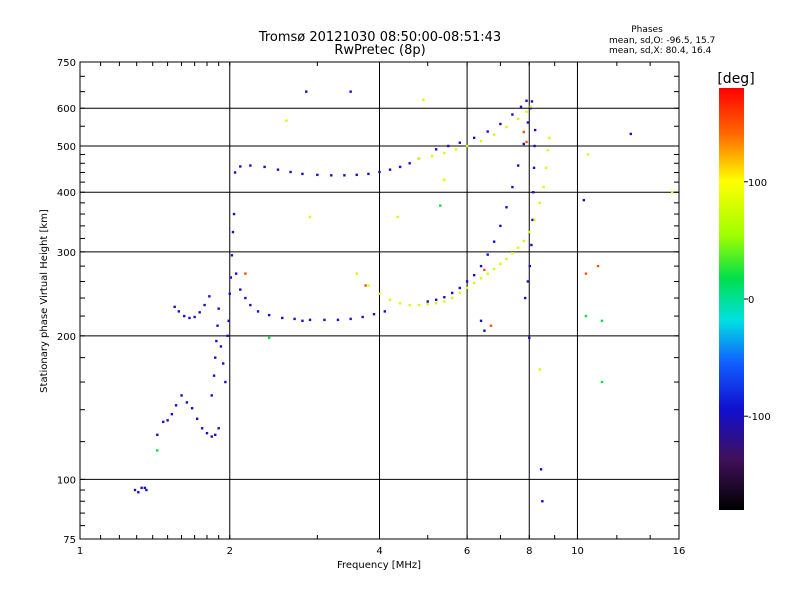 The height and width of the screenshot is (600, 800). Describe the element at coordinates (679, 551) in the screenshot. I see `x-tick-label: 16` at that location.